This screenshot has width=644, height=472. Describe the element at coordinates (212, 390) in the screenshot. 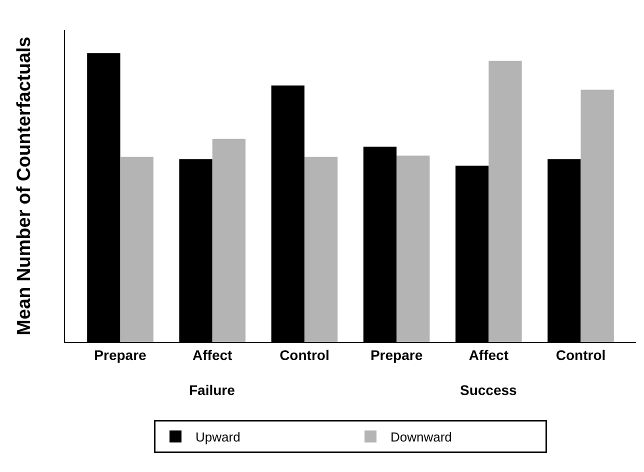

I see `text: Failure` at that location.